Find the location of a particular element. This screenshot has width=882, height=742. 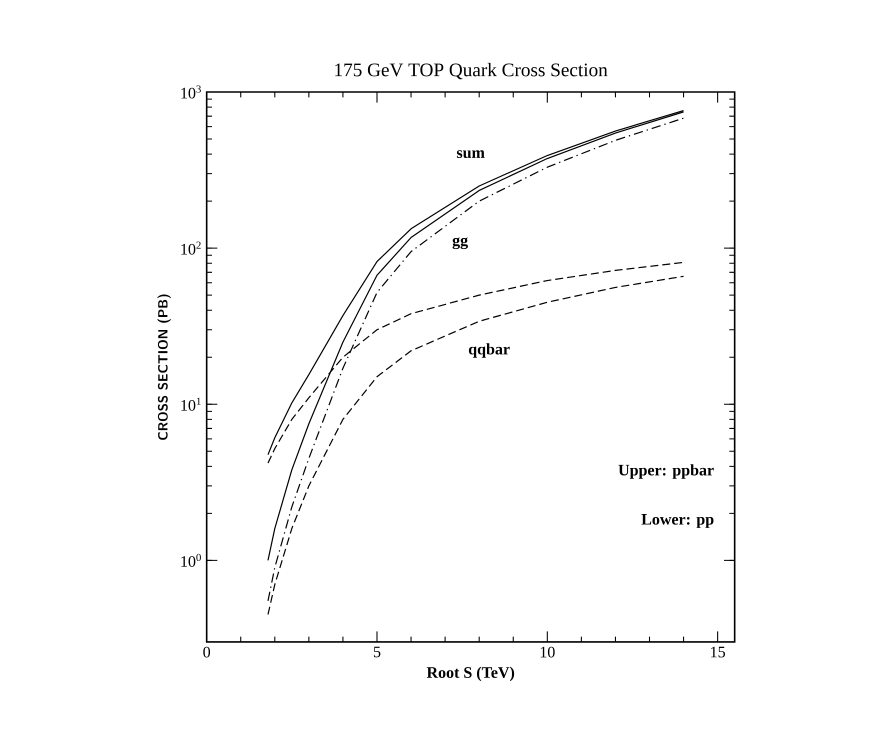

annotation: Lower: pp is located at coordinates (678, 521).